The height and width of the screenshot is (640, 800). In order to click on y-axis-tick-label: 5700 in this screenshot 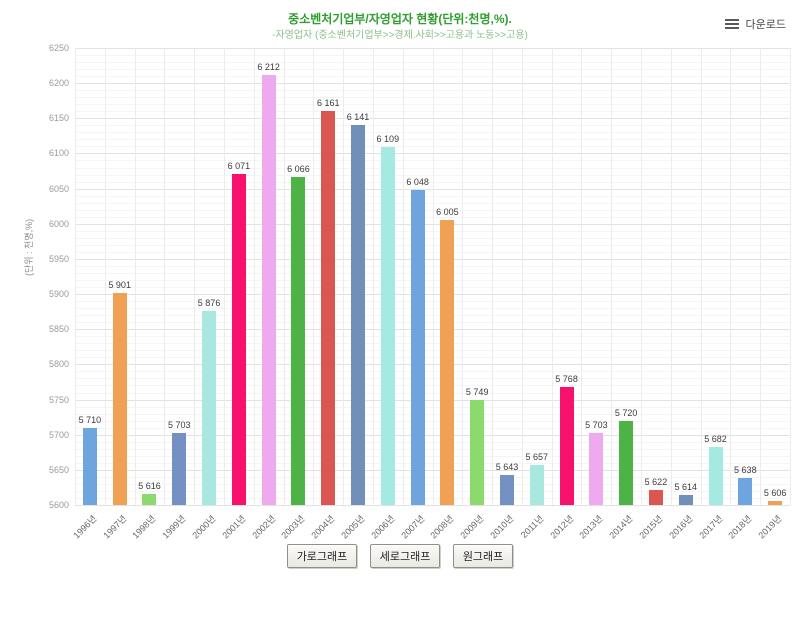, I will do `click(58, 434)`.